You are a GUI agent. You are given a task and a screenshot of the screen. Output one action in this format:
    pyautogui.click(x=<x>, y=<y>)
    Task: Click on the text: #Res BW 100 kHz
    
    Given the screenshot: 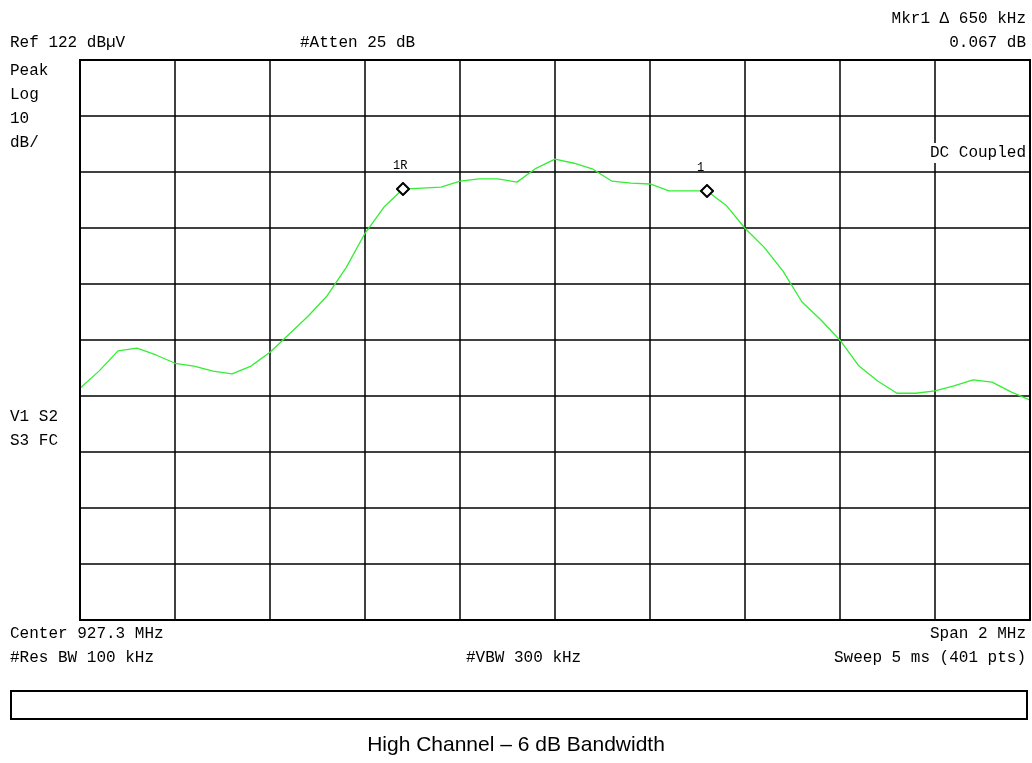 What is the action you would take?
    pyautogui.click(x=82, y=658)
    